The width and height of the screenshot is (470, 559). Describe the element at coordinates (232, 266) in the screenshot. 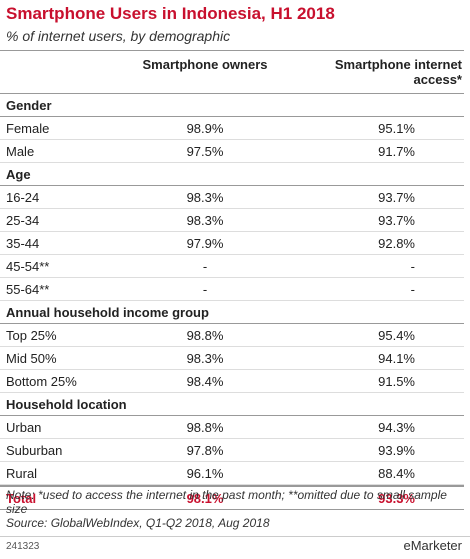

I see `data-row: 45-54** - -` at that location.